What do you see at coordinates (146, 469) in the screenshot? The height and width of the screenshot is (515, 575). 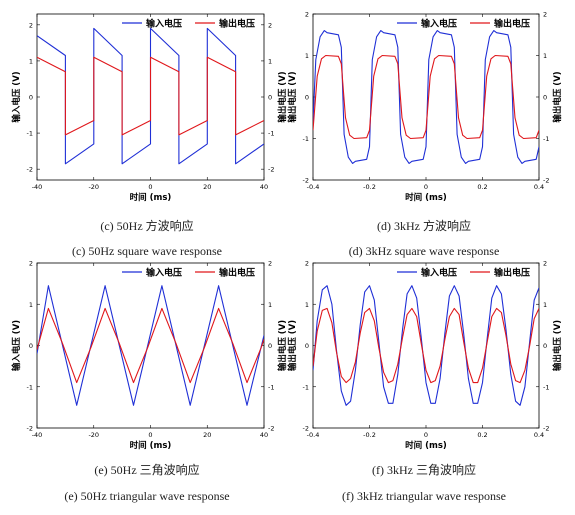 I see `caption-cn: (e) 50Hz 三角波响应` at bounding box center [146, 469].